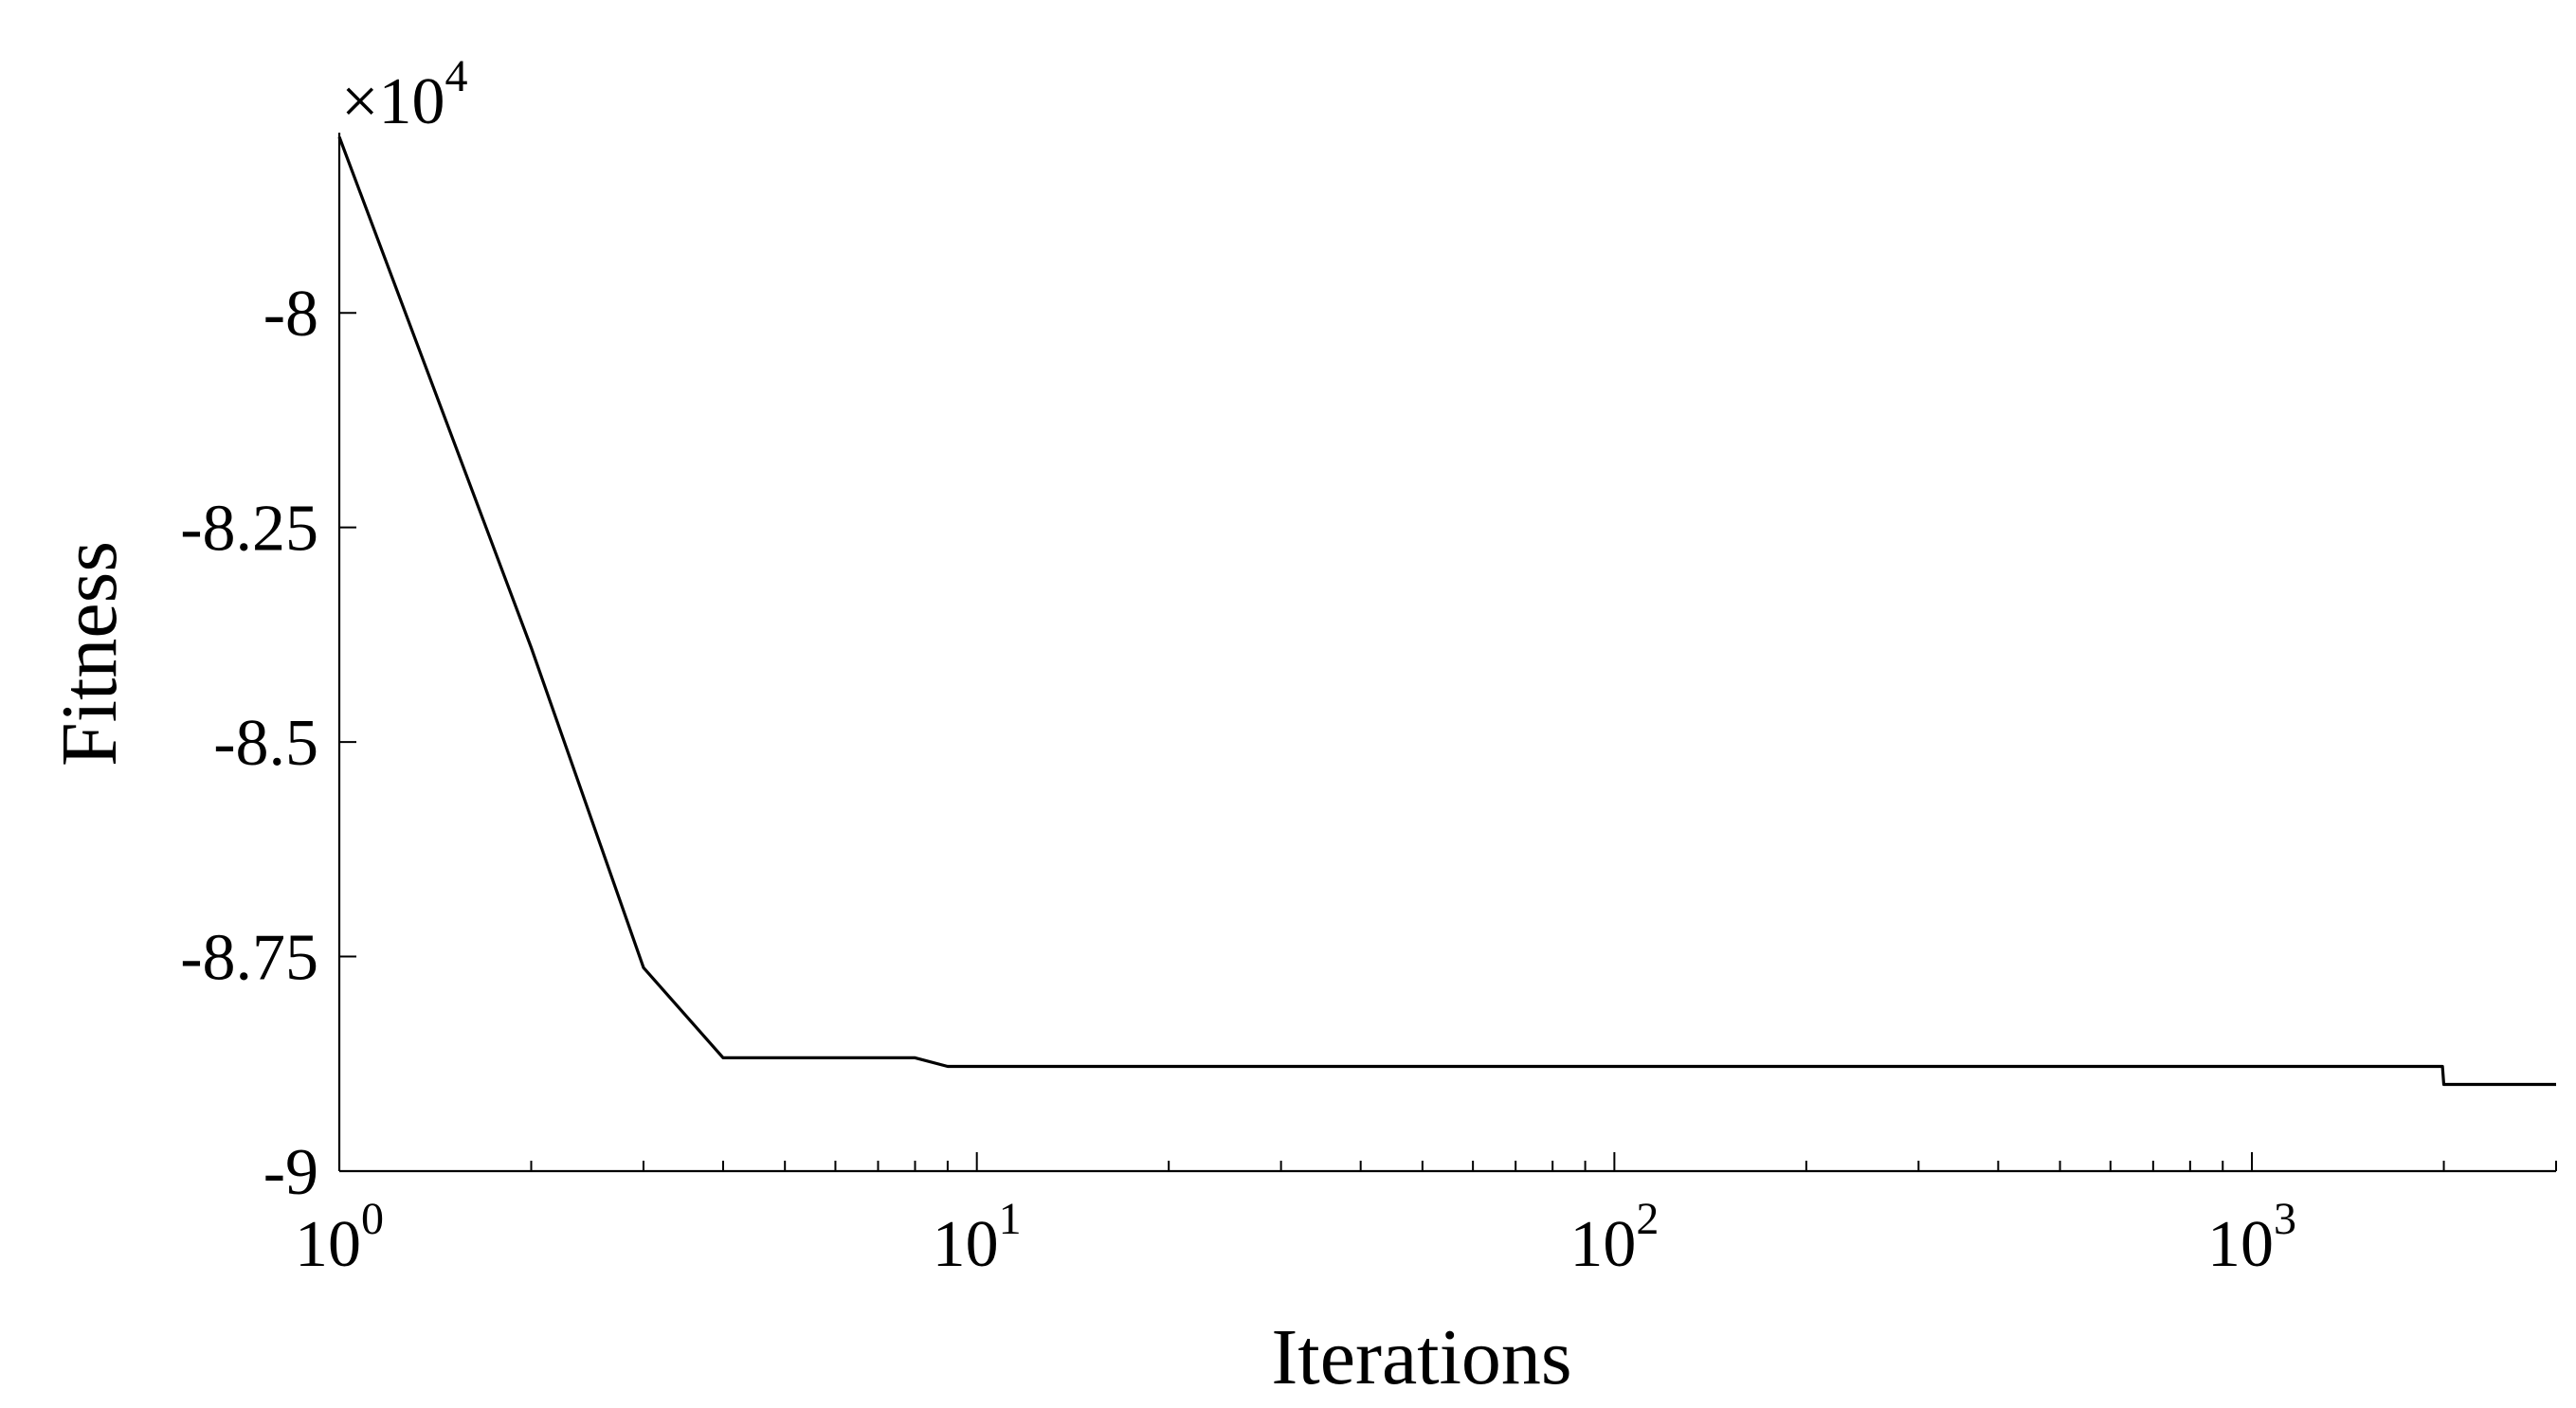 The height and width of the screenshot is (1408, 2576). I want to click on x-tick-label: 10¹, so click(978, 1237).